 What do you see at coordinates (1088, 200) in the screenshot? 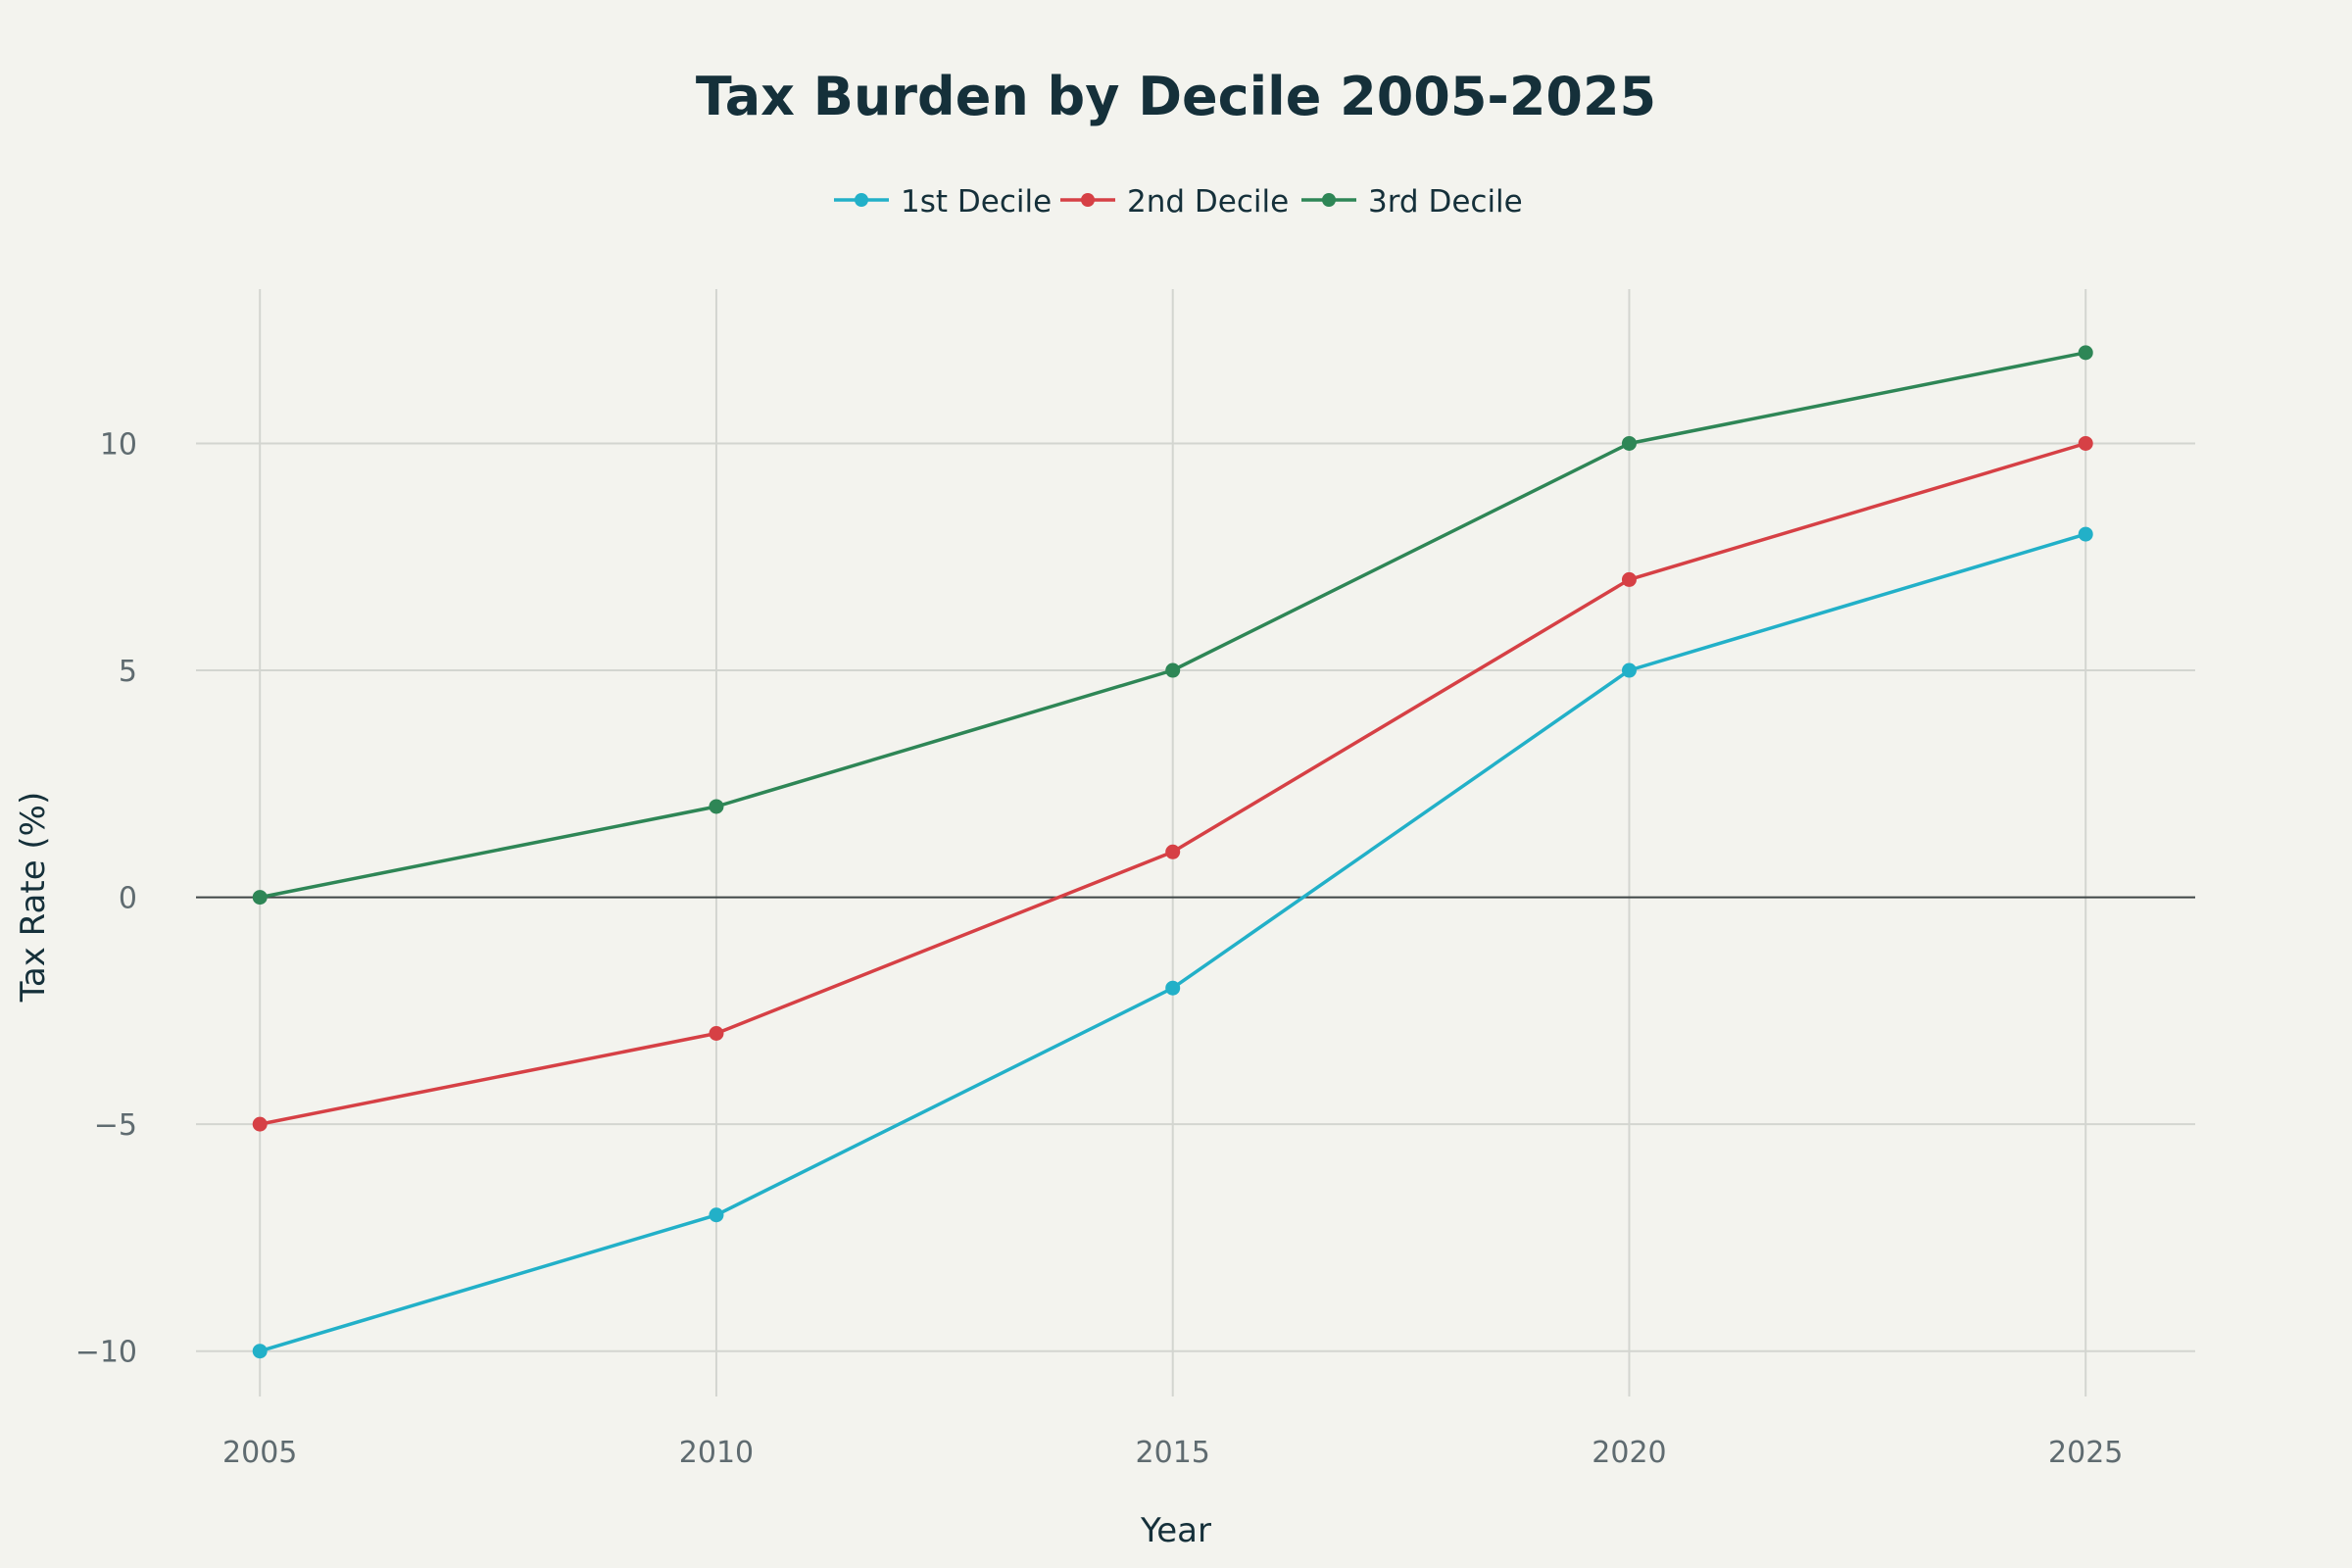
I see `legend-swatch-marker-2nd-decile` at bounding box center [1088, 200].